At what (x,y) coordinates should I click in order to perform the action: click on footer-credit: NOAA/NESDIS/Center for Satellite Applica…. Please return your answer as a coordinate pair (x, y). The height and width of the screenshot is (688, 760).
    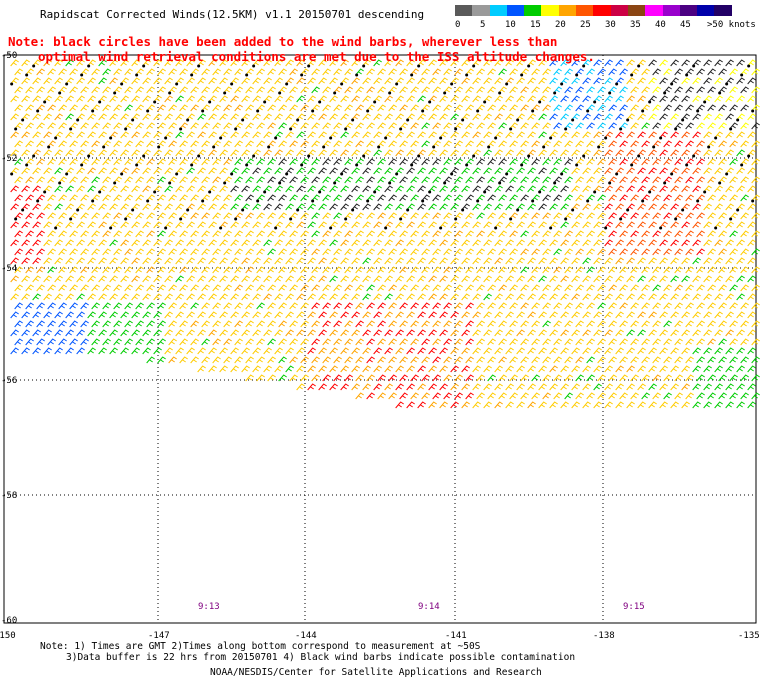
    Looking at the image, I should click on (376, 672).